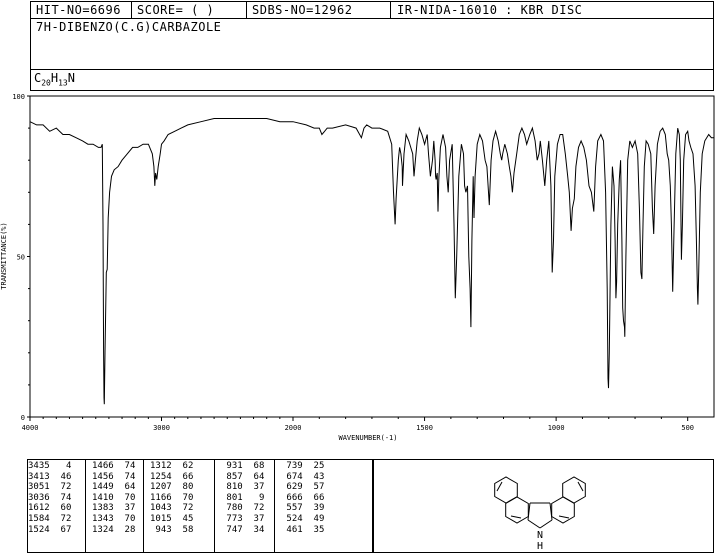 The width and height of the screenshot is (715, 553). Describe the element at coordinates (60, 466) in the screenshot. I see `peak-transmittance: 4` at that location.